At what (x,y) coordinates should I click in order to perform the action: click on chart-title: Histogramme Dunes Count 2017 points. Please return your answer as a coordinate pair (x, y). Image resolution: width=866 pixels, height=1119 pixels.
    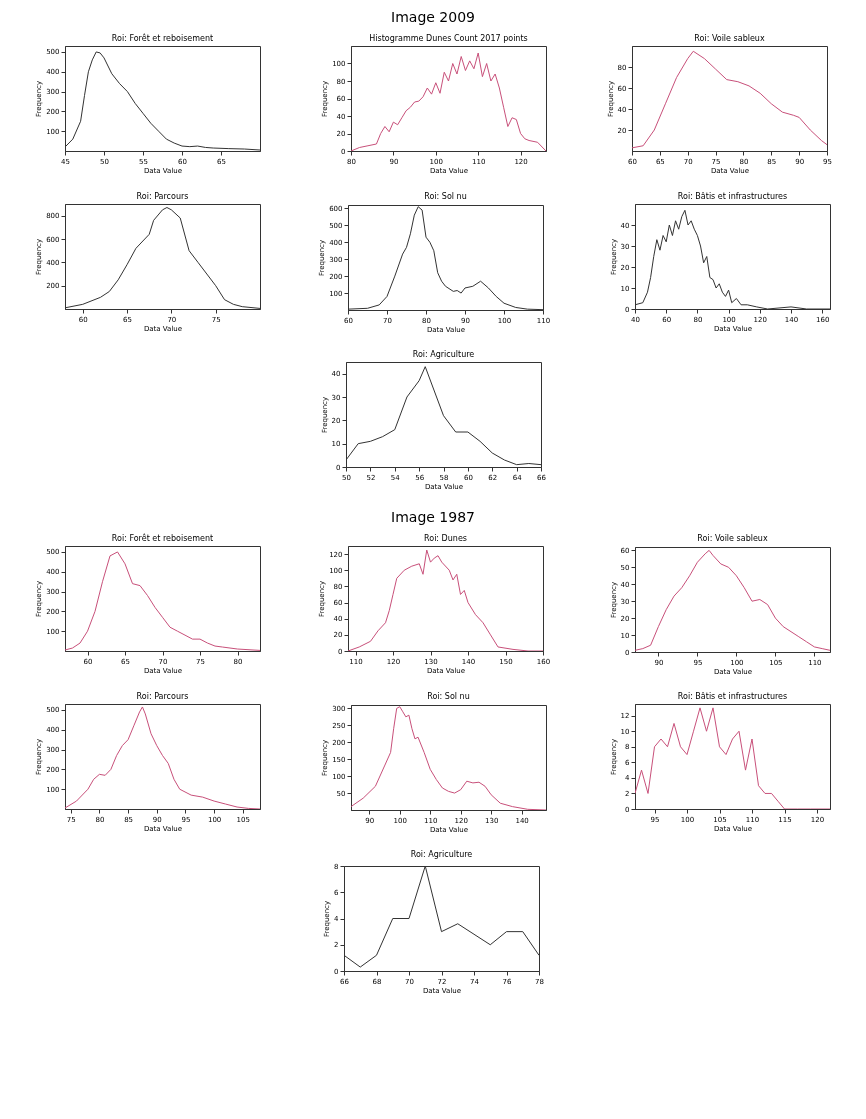
    Looking at the image, I should click on (448, 38).